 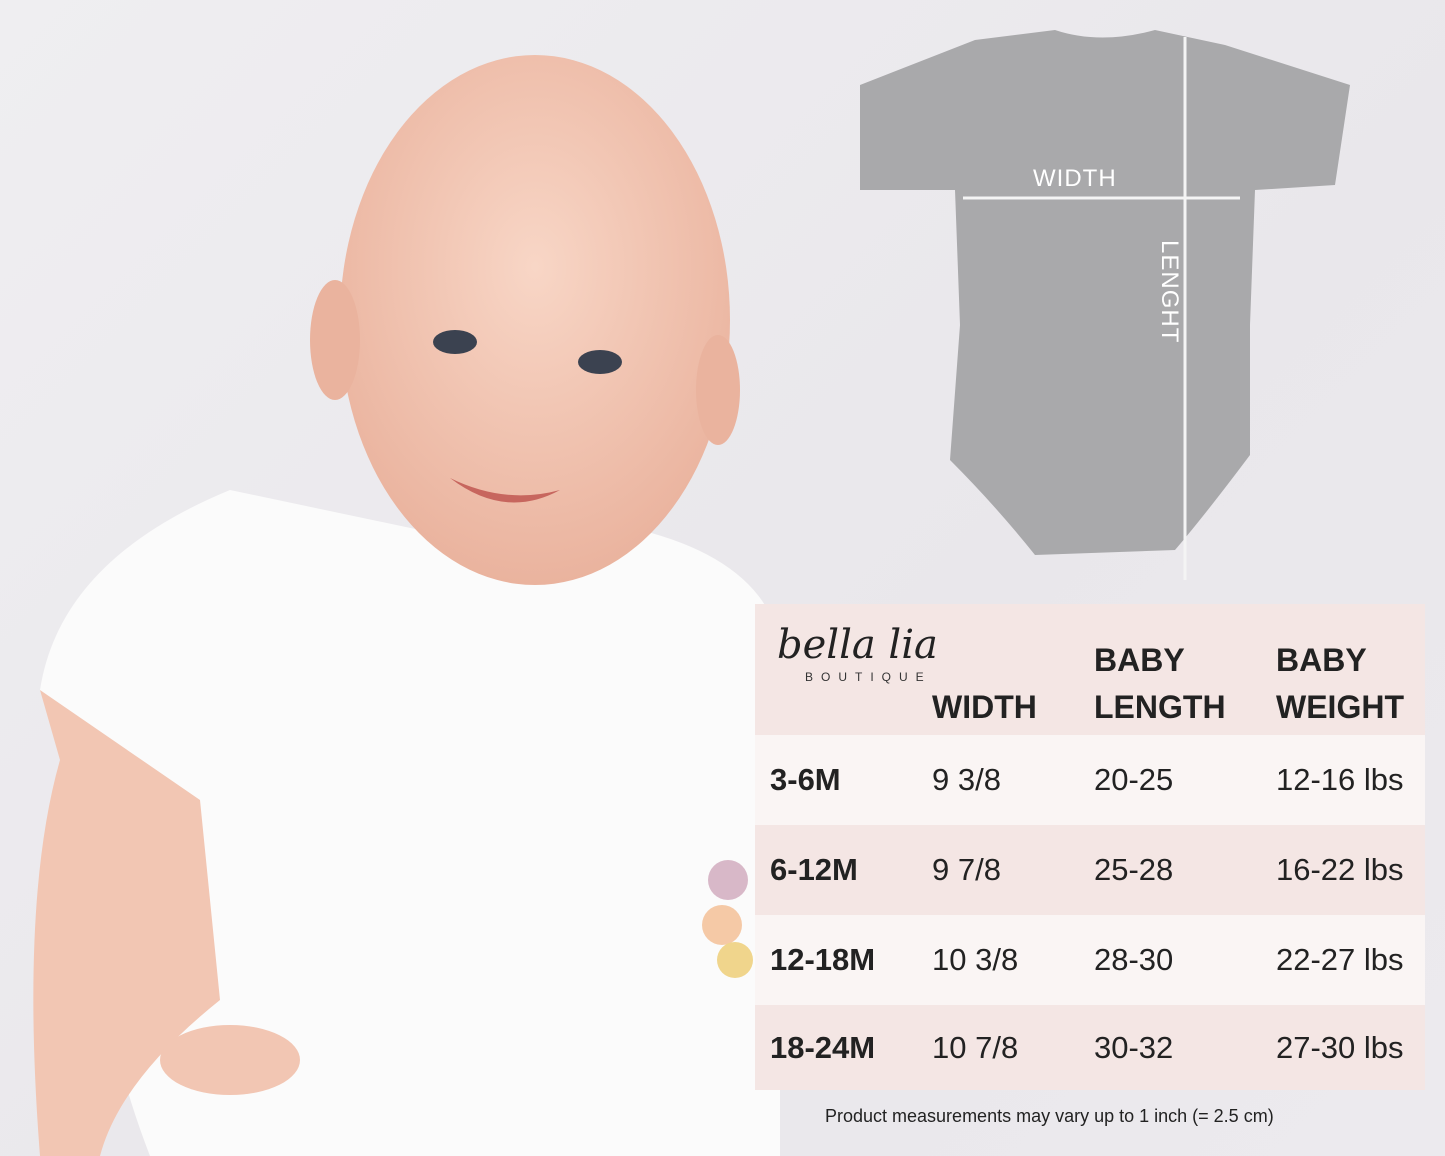 What do you see at coordinates (1134, 959) in the screenshot?
I see `length-cell: 28-30` at bounding box center [1134, 959].